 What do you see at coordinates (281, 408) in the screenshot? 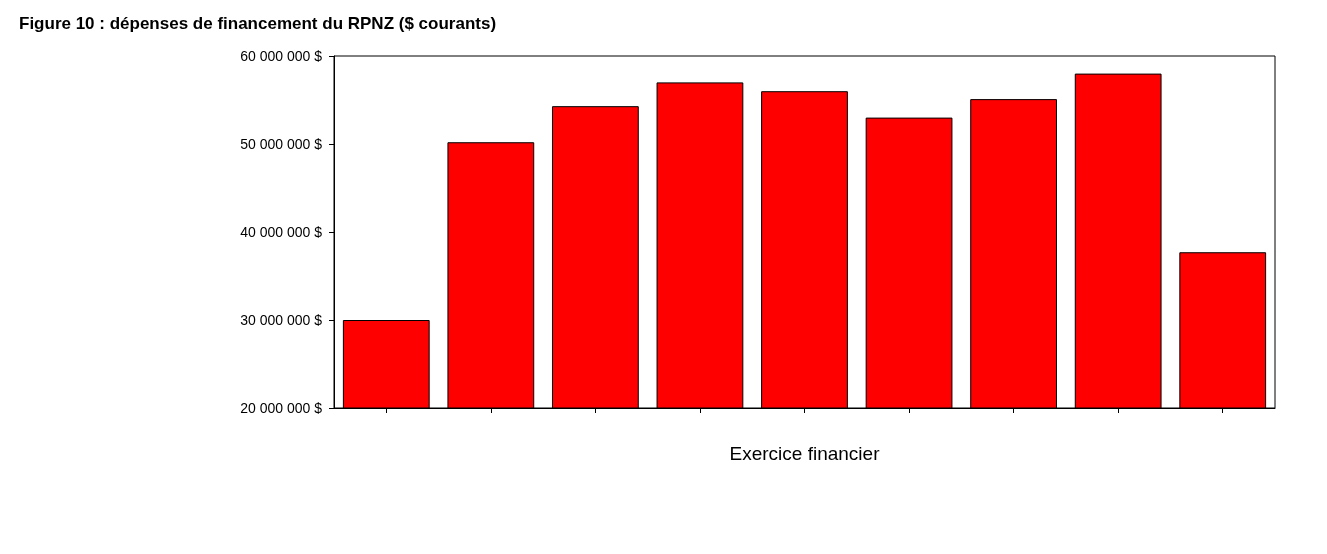
I see `y-tick-label: 20 000 000 $` at bounding box center [281, 408].